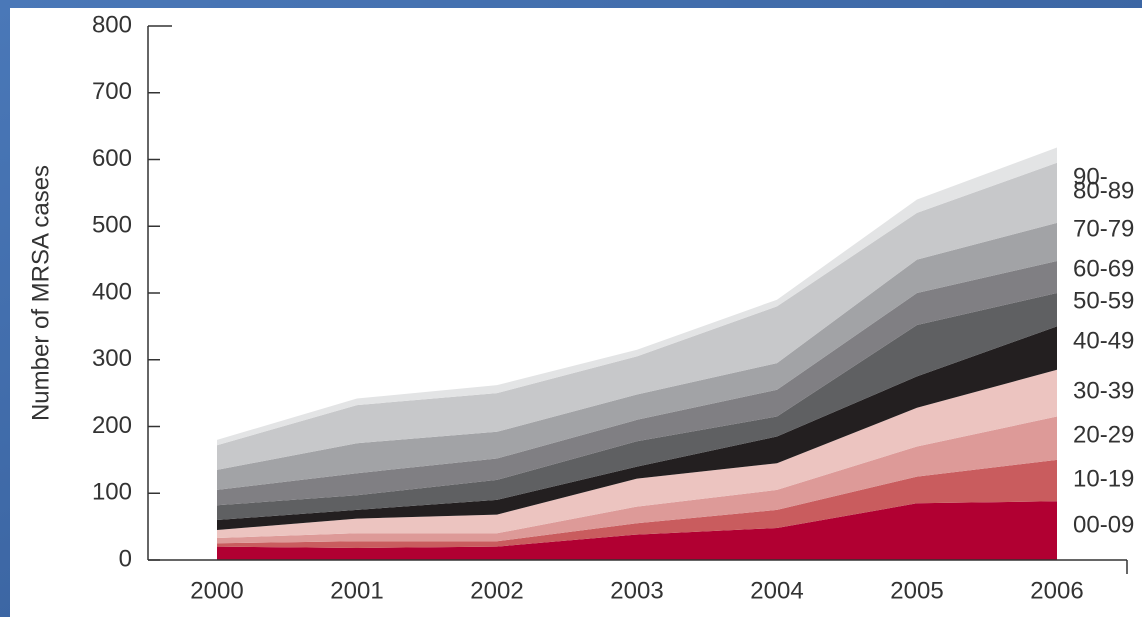  Describe the element at coordinates (1056, 590) in the screenshot. I see `x-tick-label: 2006` at that location.